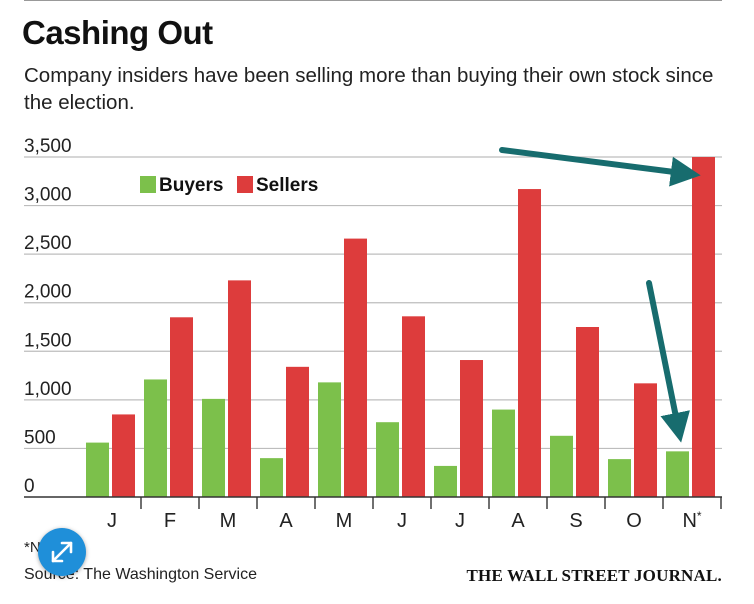 The image size is (754, 604). I want to click on y-tick-label: 500, so click(40, 437).